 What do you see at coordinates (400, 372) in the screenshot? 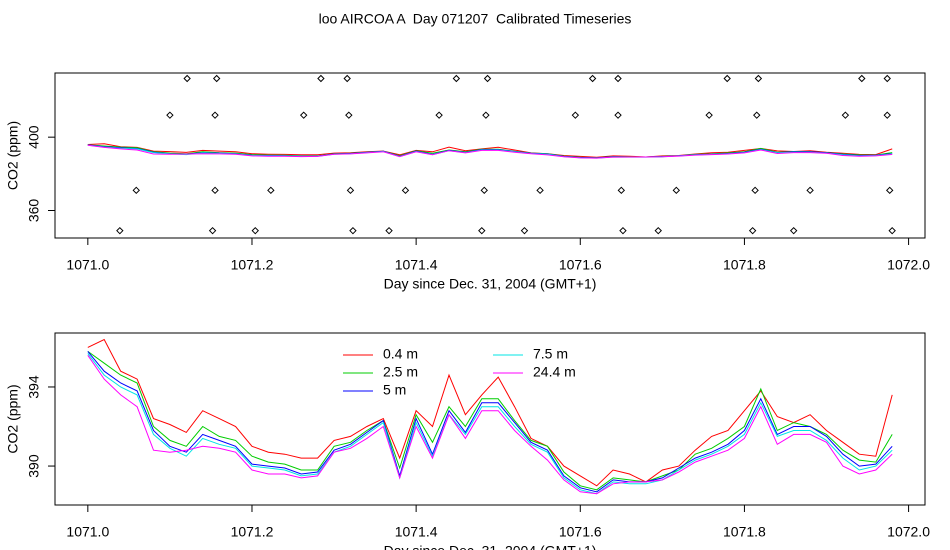
I see `legend-label: 2.5 m` at bounding box center [400, 372].